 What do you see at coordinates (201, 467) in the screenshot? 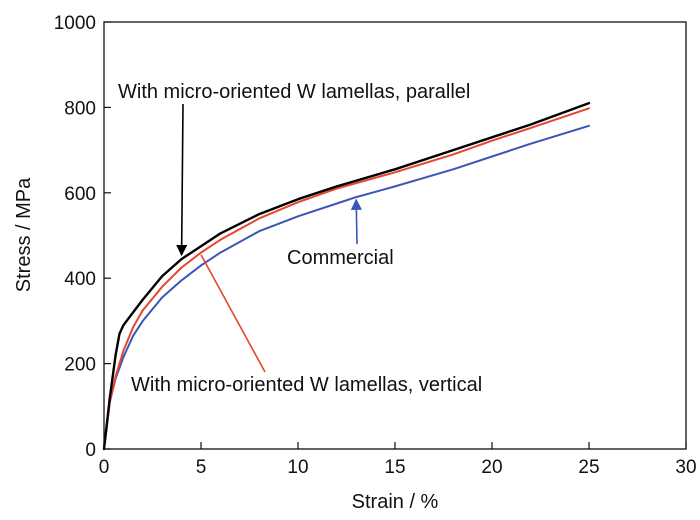
I see `x-tick-label: 5` at bounding box center [201, 467].